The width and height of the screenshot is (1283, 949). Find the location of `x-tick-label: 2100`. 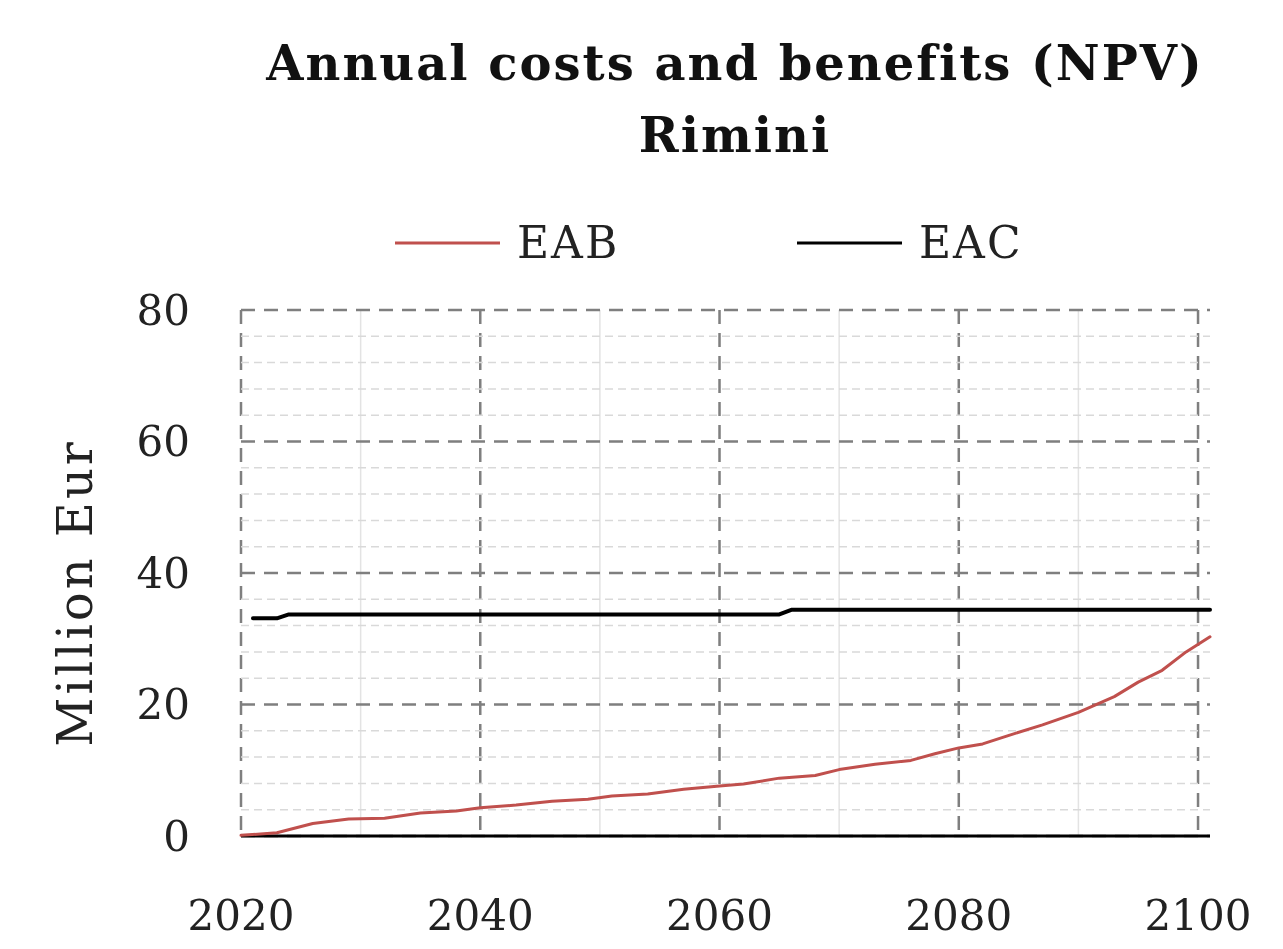

x-tick-label: 2100 is located at coordinates (1198, 915).